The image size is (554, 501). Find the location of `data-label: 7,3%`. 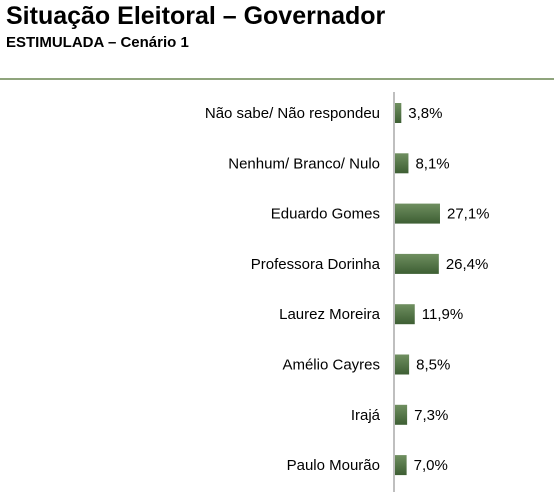

data-label: 7,3% is located at coordinates (431, 415).